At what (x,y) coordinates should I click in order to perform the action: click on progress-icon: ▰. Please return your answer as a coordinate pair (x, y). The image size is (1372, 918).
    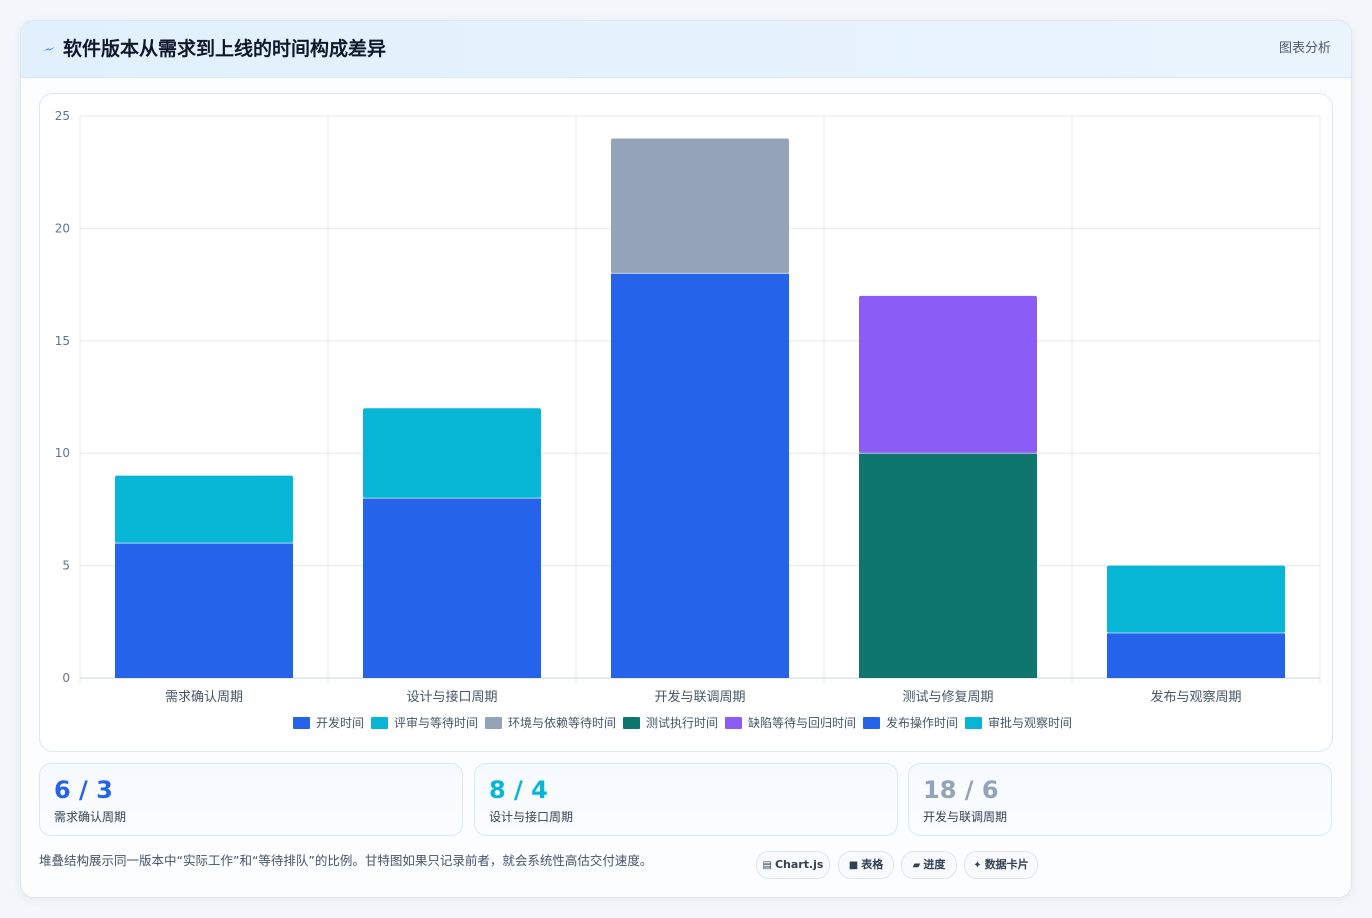
    Looking at the image, I should click on (916, 865).